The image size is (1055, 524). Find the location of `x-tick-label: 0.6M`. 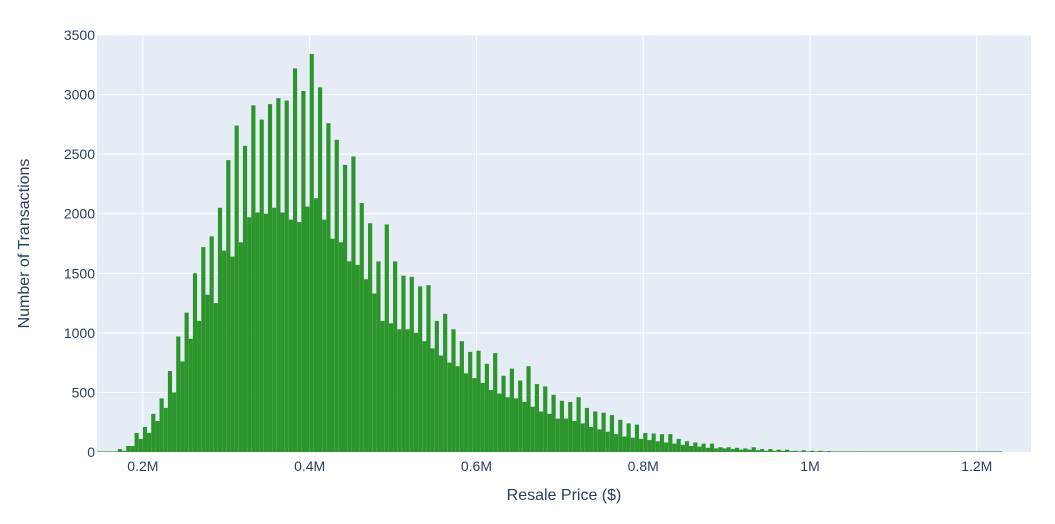

x-tick-label: 0.6M is located at coordinates (476, 466).